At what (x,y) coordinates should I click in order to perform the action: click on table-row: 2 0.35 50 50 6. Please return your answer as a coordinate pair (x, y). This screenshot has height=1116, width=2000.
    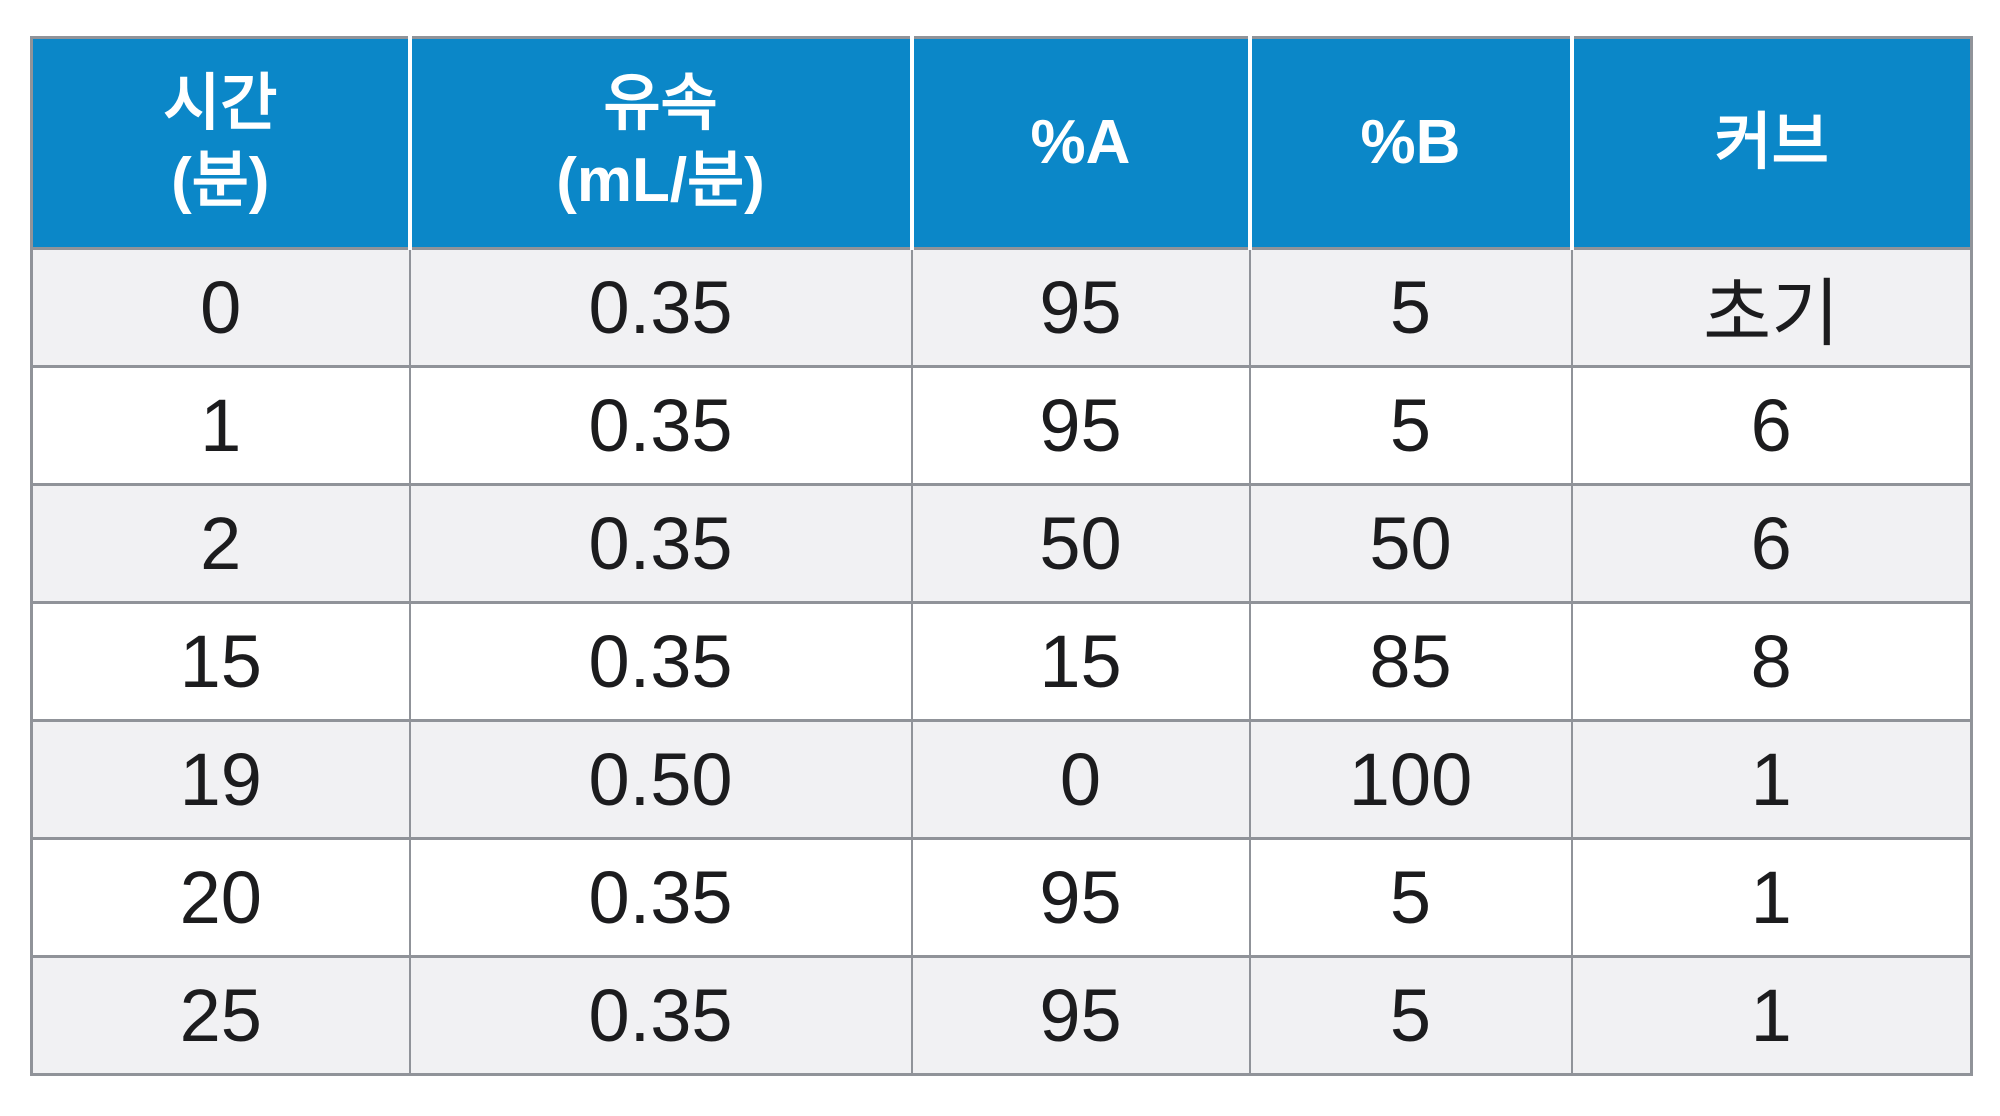
    Looking at the image, I should click on (1001, 543).